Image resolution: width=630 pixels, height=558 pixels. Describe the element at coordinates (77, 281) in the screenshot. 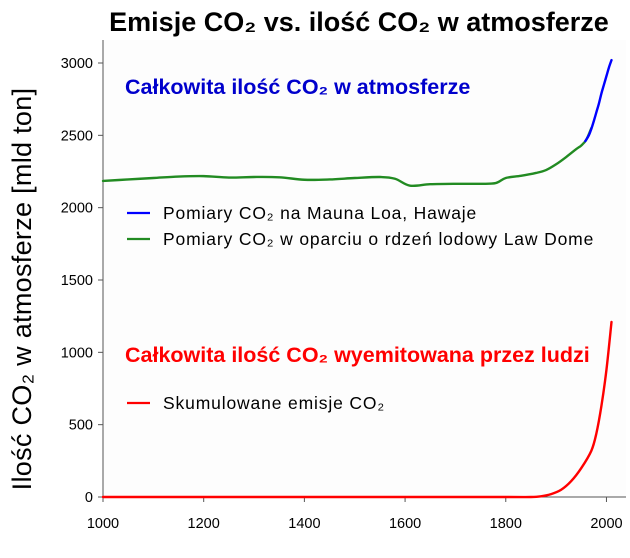

I see `y-tick-label: 1500` at that location.